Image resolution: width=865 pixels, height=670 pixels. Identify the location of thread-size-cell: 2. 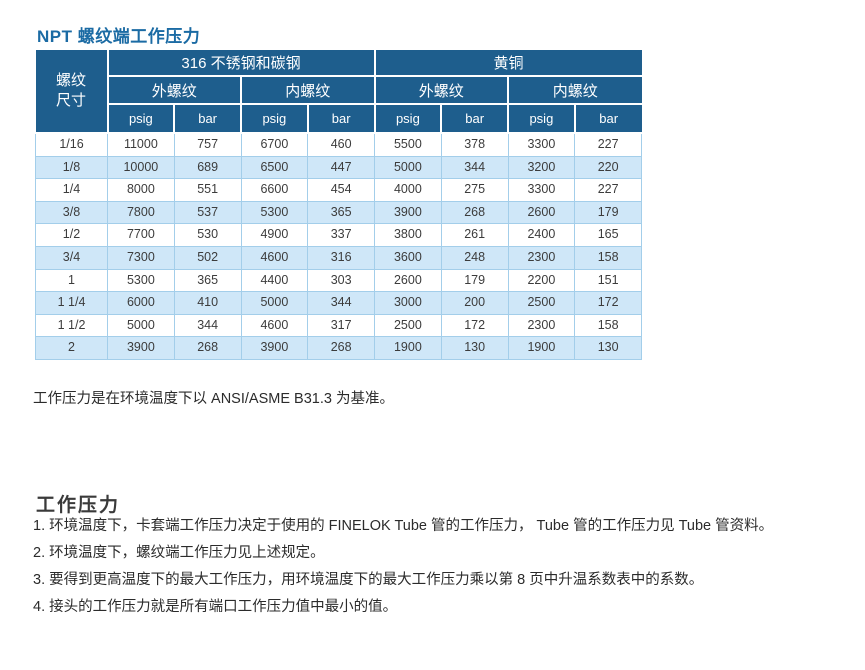
(71, 348).